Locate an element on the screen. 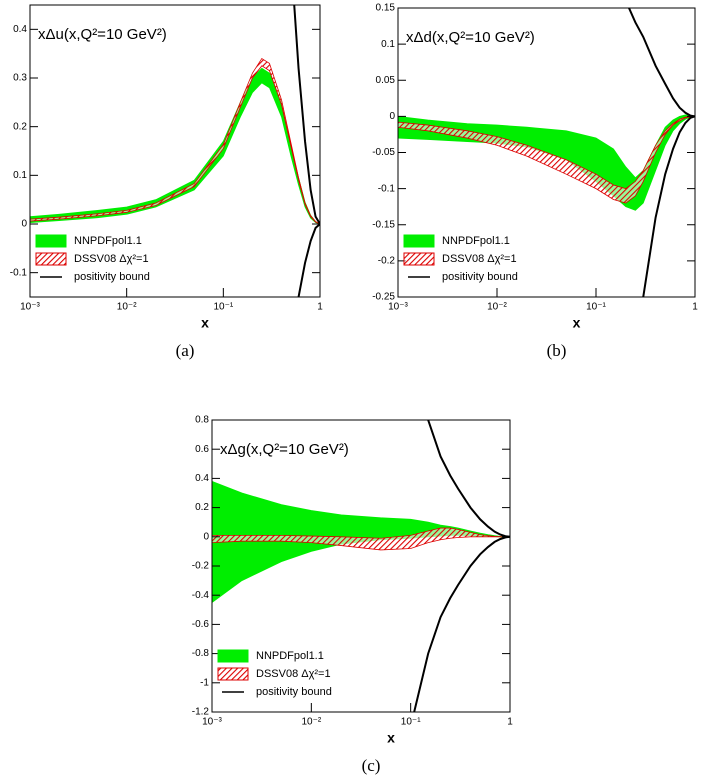  y-tick-label: -0.25 is located at coordinates (383, 297).